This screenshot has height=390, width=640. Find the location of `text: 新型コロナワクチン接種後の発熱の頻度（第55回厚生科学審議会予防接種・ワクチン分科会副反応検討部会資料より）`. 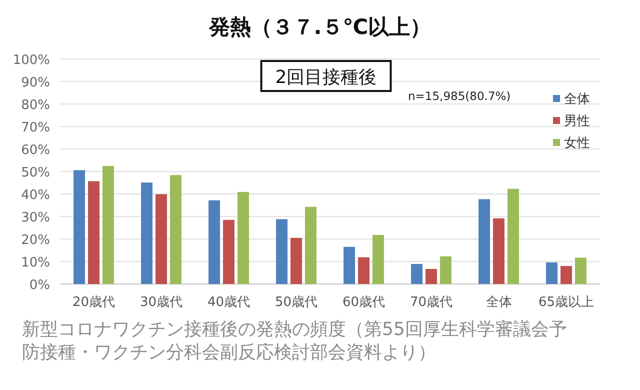

text: 新型コロナワクチン接種後の発熱の頻度（第55回厚生科学審議会予防接種・ワクチン分科会副反応検討部会資料より） is located at coordinates (295, 341).